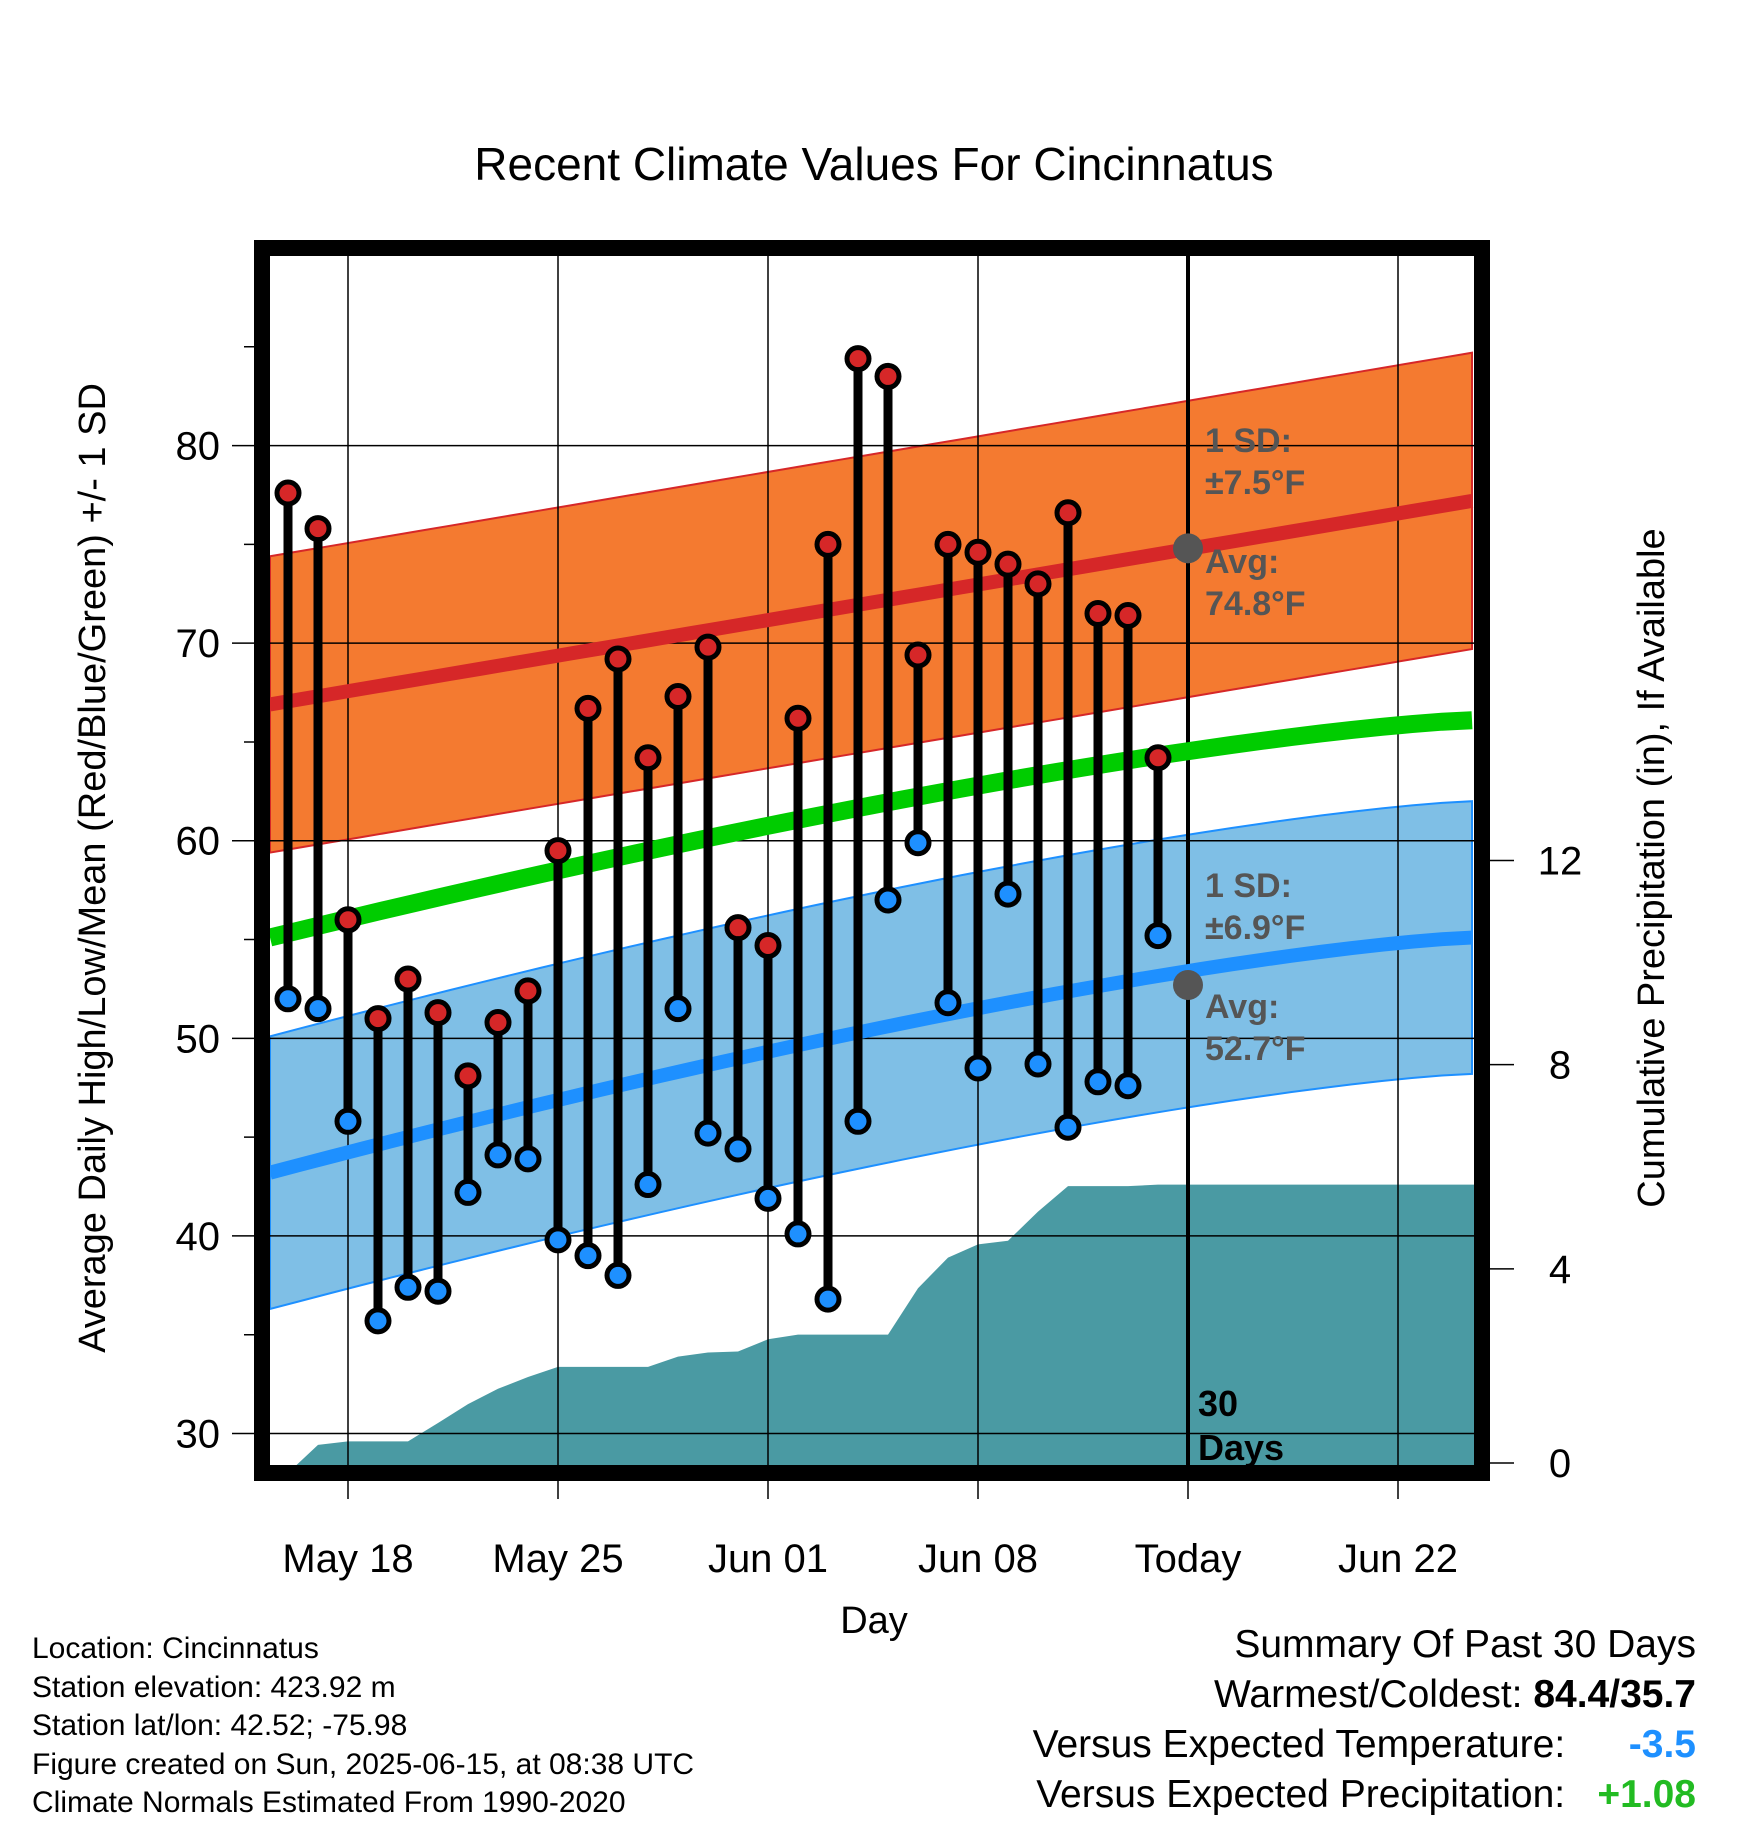  What do you see at coordinates (557, 1559) in the screenshot?
I see `x-tick-label: May 25` at bounding box center [557, 1559].